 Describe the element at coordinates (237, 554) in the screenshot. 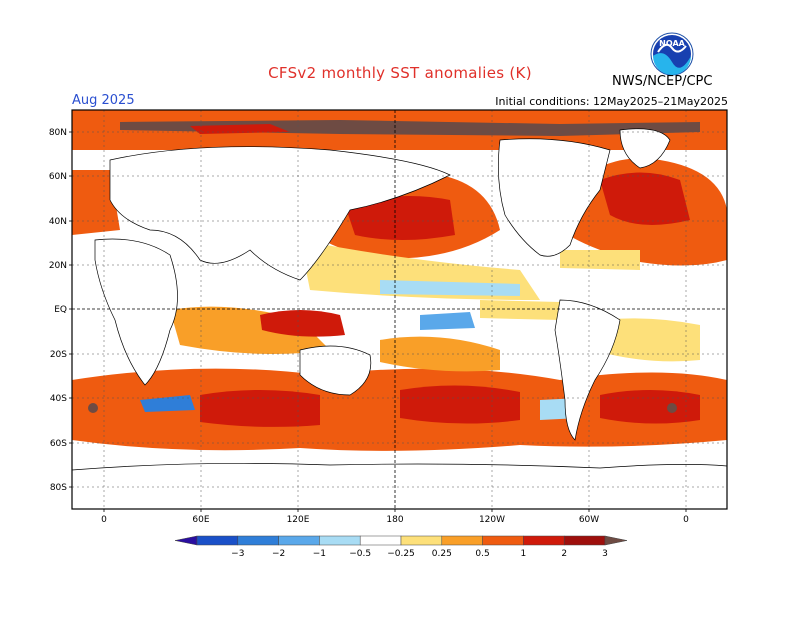

I see `colorbar-tick-label: −3` at that location.